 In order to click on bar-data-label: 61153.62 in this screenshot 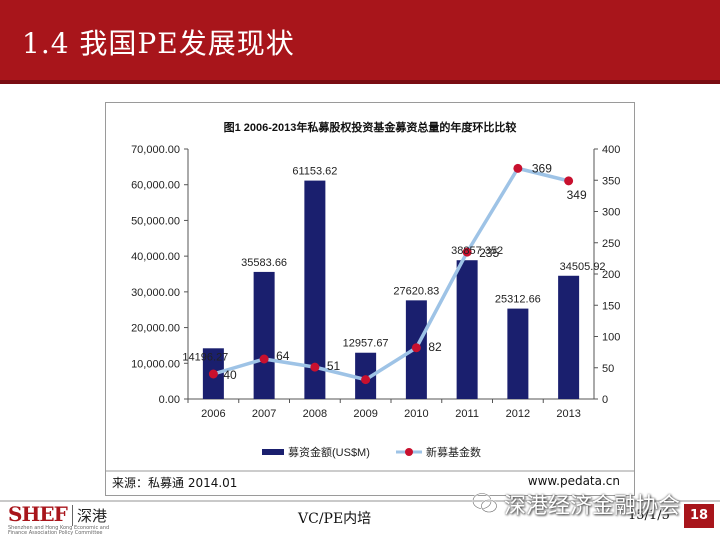, I will do `click(314, 172)`.